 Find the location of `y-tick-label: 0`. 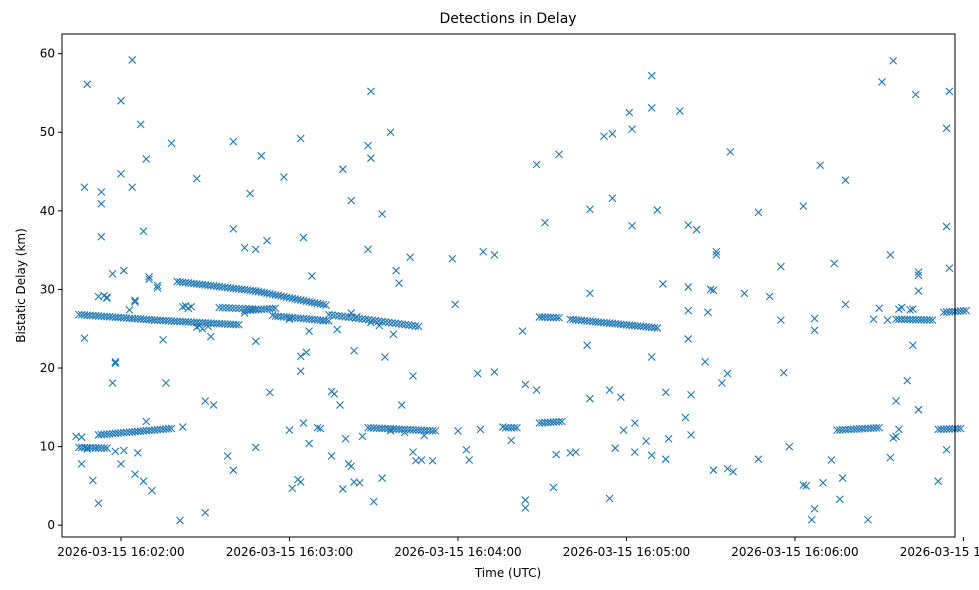

y-tick-label: 0 is located at coordinates (51, 525).